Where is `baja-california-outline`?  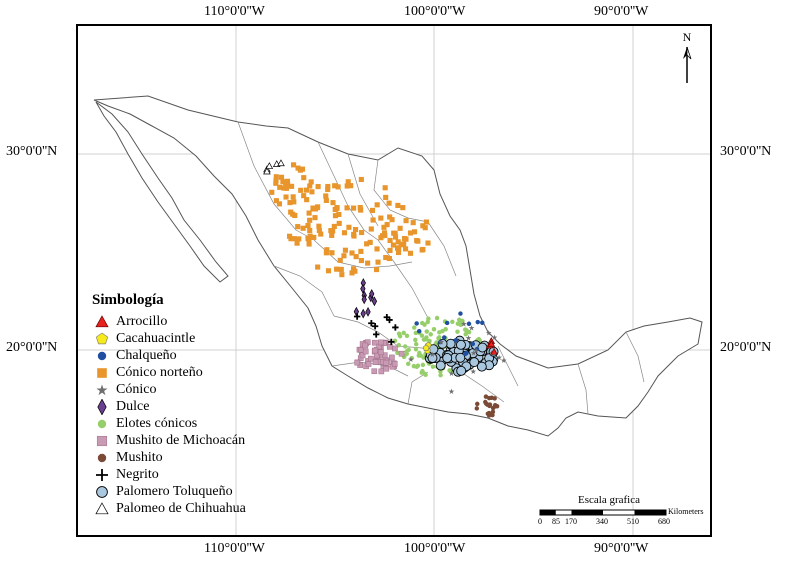
baja-california-outline is located at coordinates (162, 192).